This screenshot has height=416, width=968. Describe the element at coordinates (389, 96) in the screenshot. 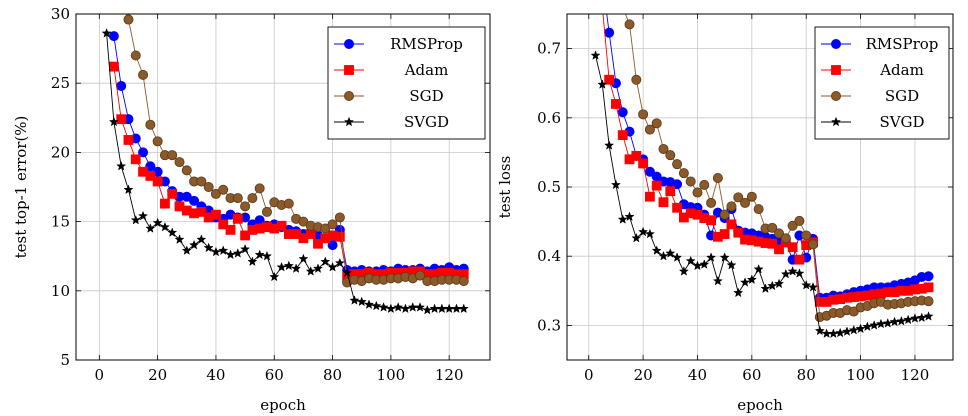

I see `legend-item-sgd: SGD` at that location.